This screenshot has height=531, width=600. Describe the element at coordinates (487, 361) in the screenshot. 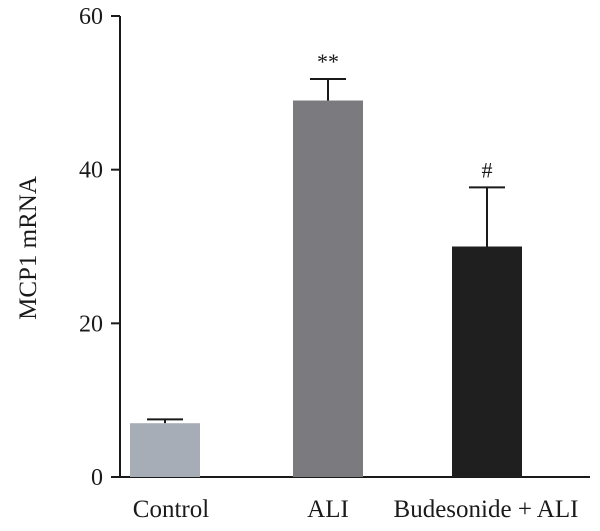

I see `bar-budesonide-ali` at that location.